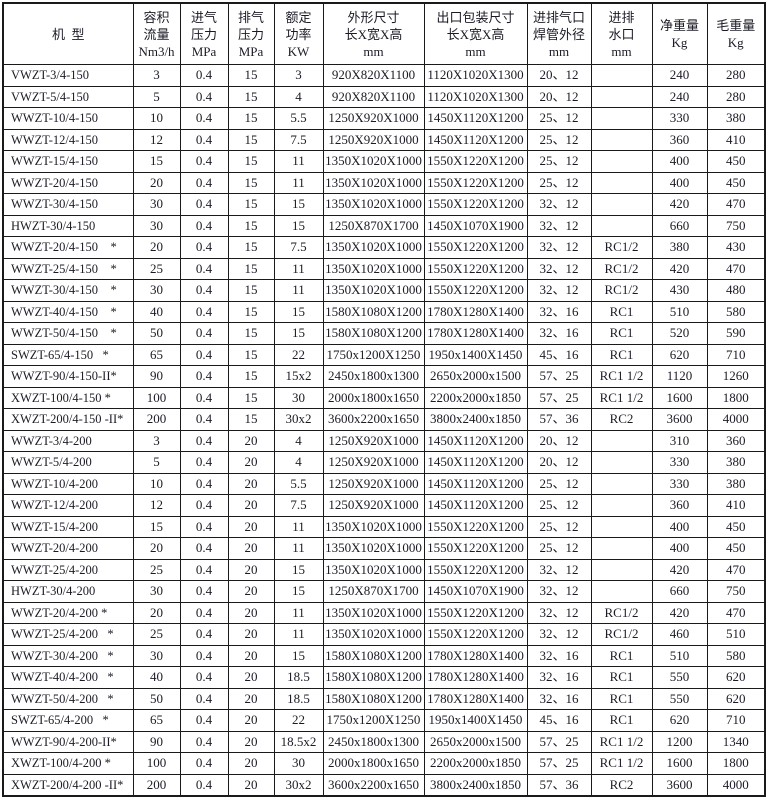 The width and height of the screenshot is (766, 798). What do you see at coordinates (68, 612) in the screenshot?
I see `cell-model: WWZT-20/4-200 *` at bounding box center [68, 612].